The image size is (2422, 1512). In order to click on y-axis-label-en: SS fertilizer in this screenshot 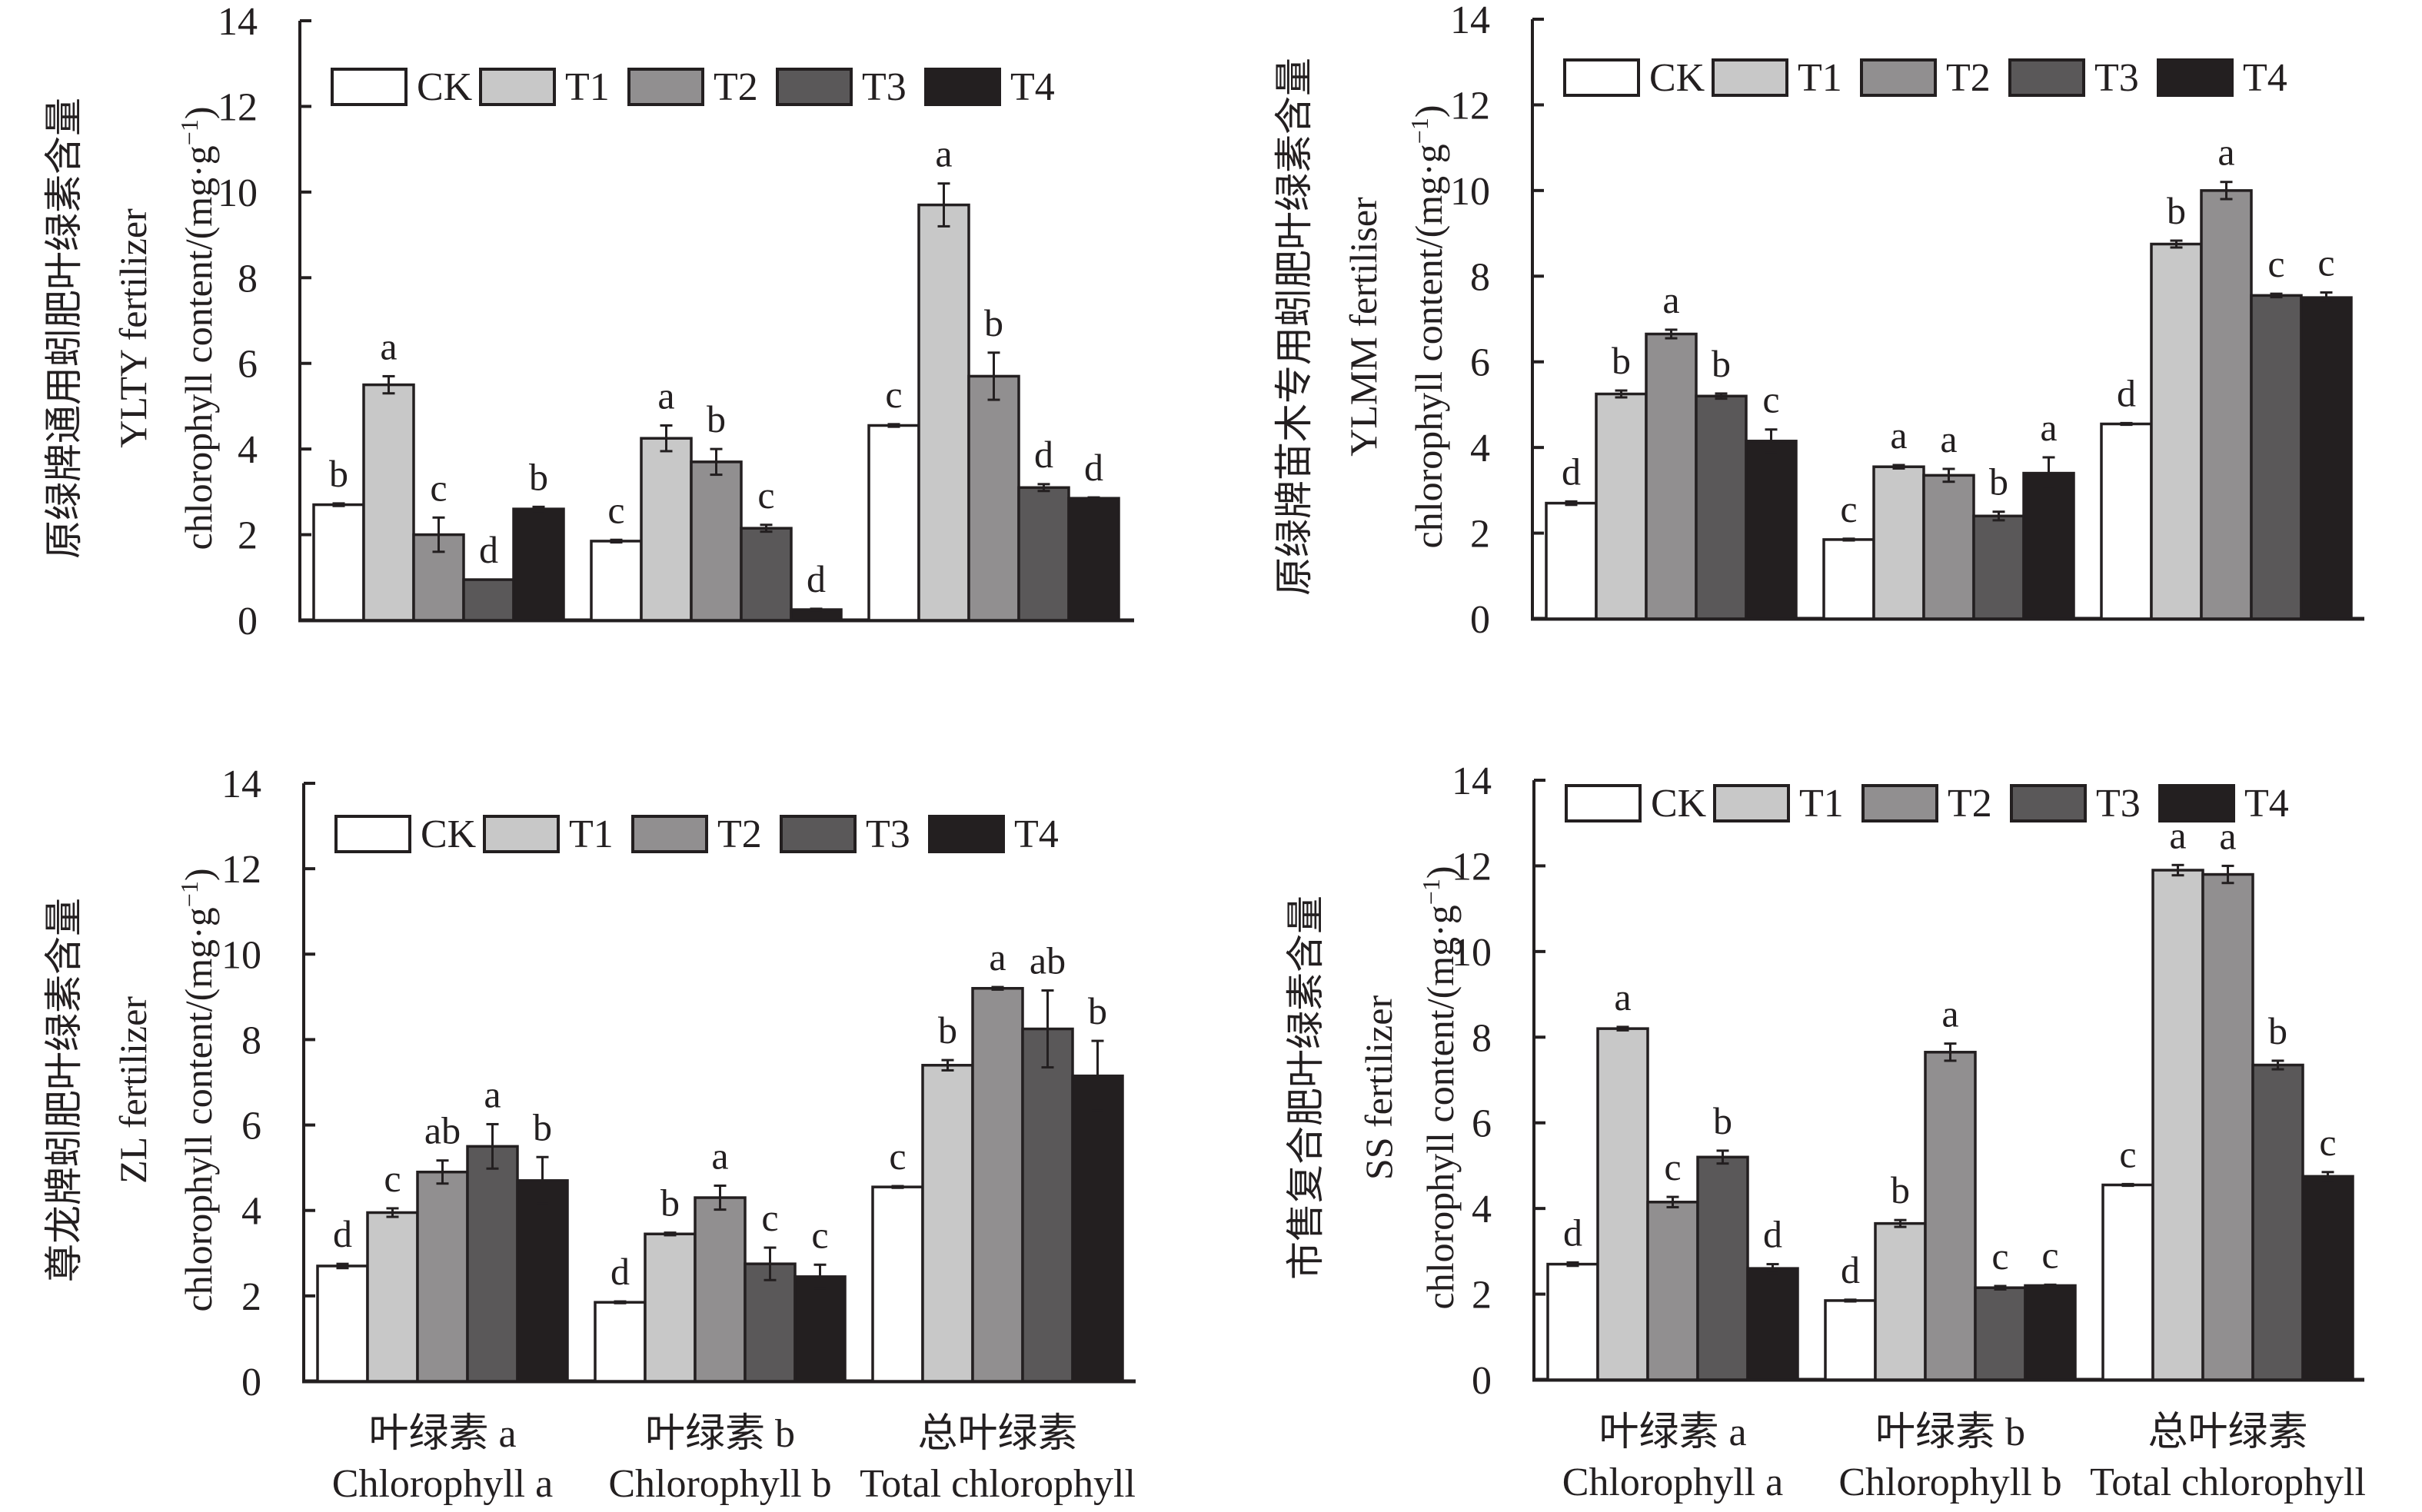, I will do `click(1378, 1088)`.